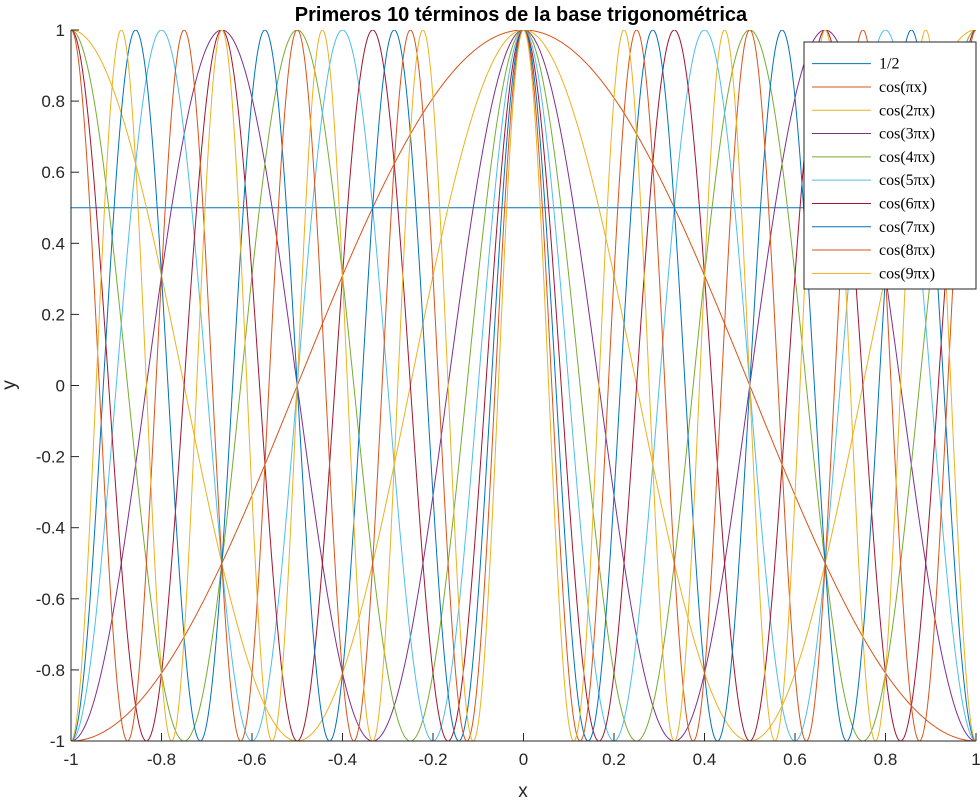 Image resolution: width=980 pixels, height=801 pixels. What do you see at coordinates (907, 227) in the screenshot?
I see `legend-label-8: cos(7πx)` at bounding box center [907, 227].